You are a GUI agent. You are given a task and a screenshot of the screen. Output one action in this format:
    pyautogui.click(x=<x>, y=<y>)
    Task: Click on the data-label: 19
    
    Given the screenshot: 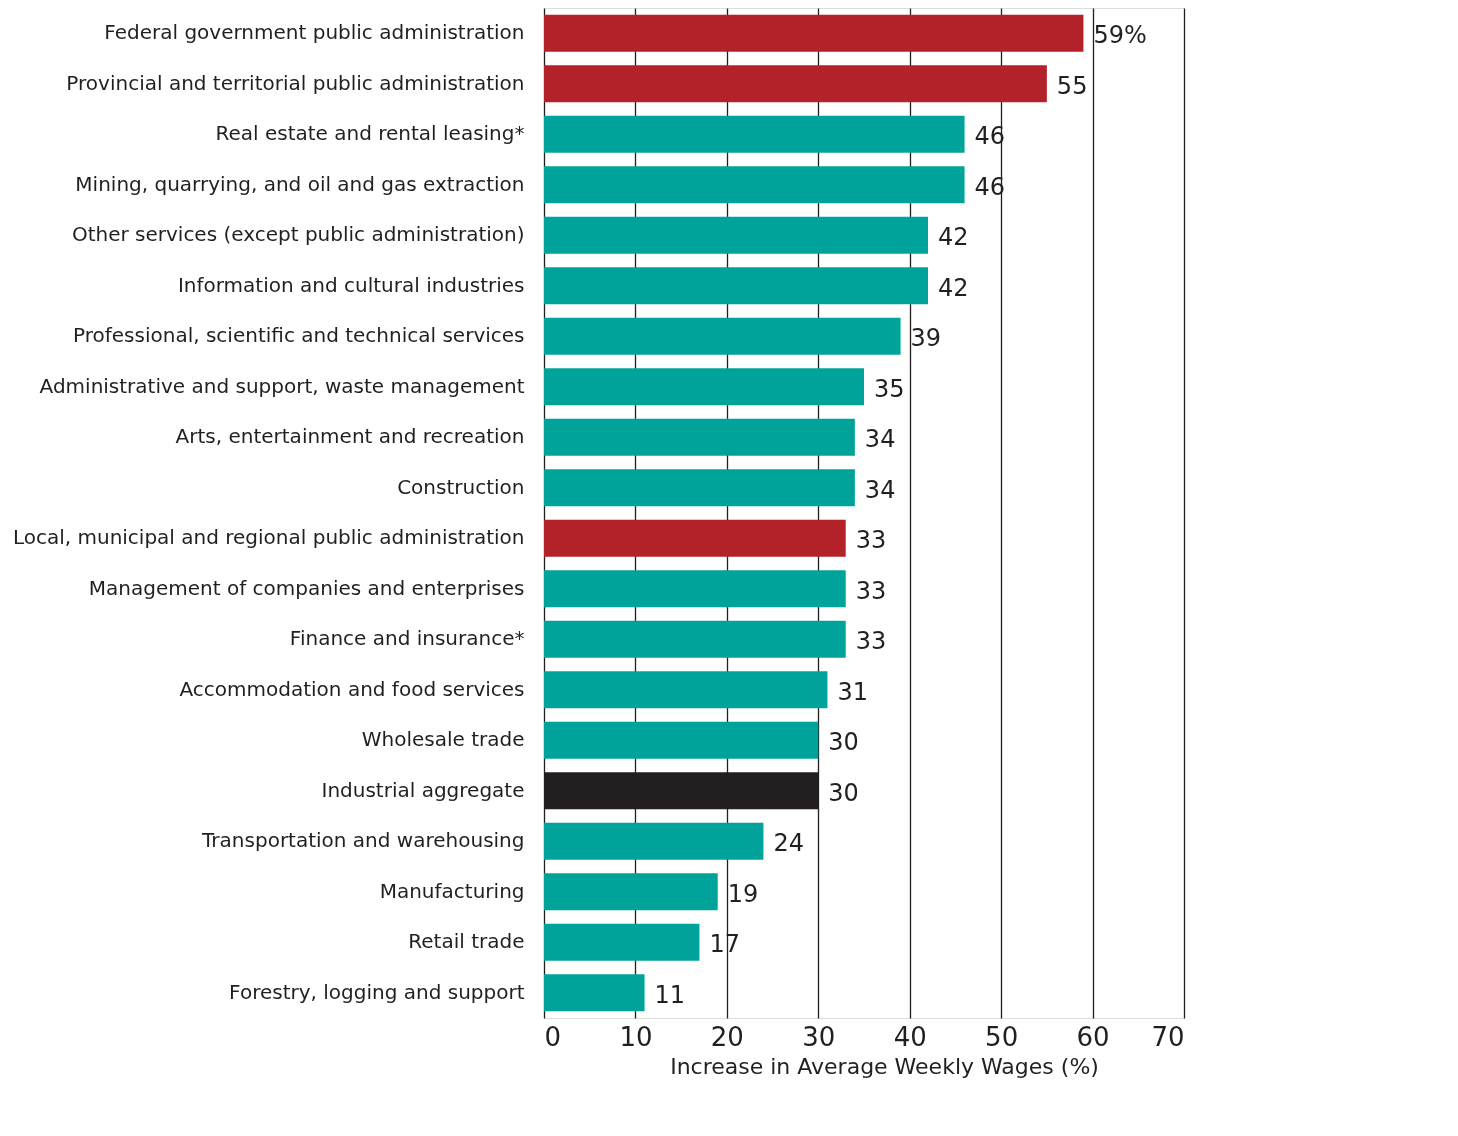 What is the action you would take?
    pyautogui.click(x=743, y=893)
    